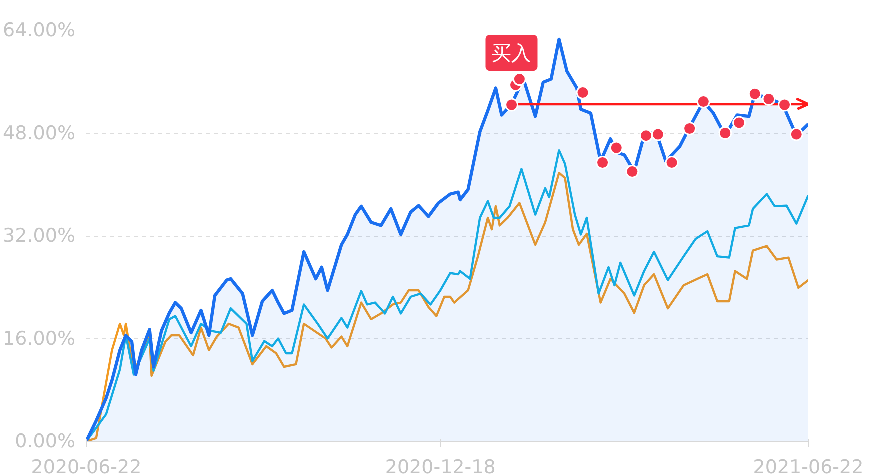  Describe the element at coordinates (808, 466) in the screenshot. I see `x-tick-label: 2021-06-22` at that location.